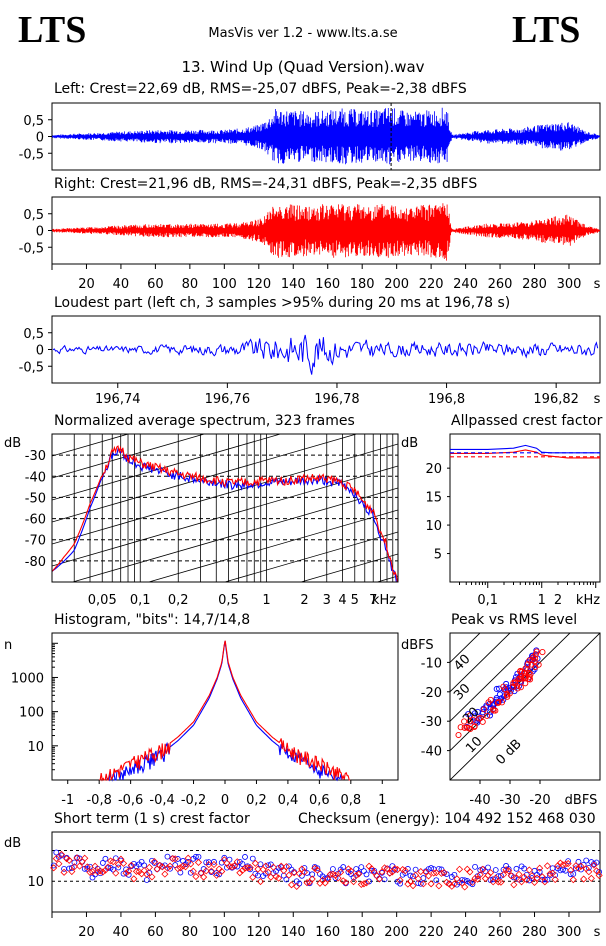  I want to click on pvr-ytick-label: -40, so click(431, 752).